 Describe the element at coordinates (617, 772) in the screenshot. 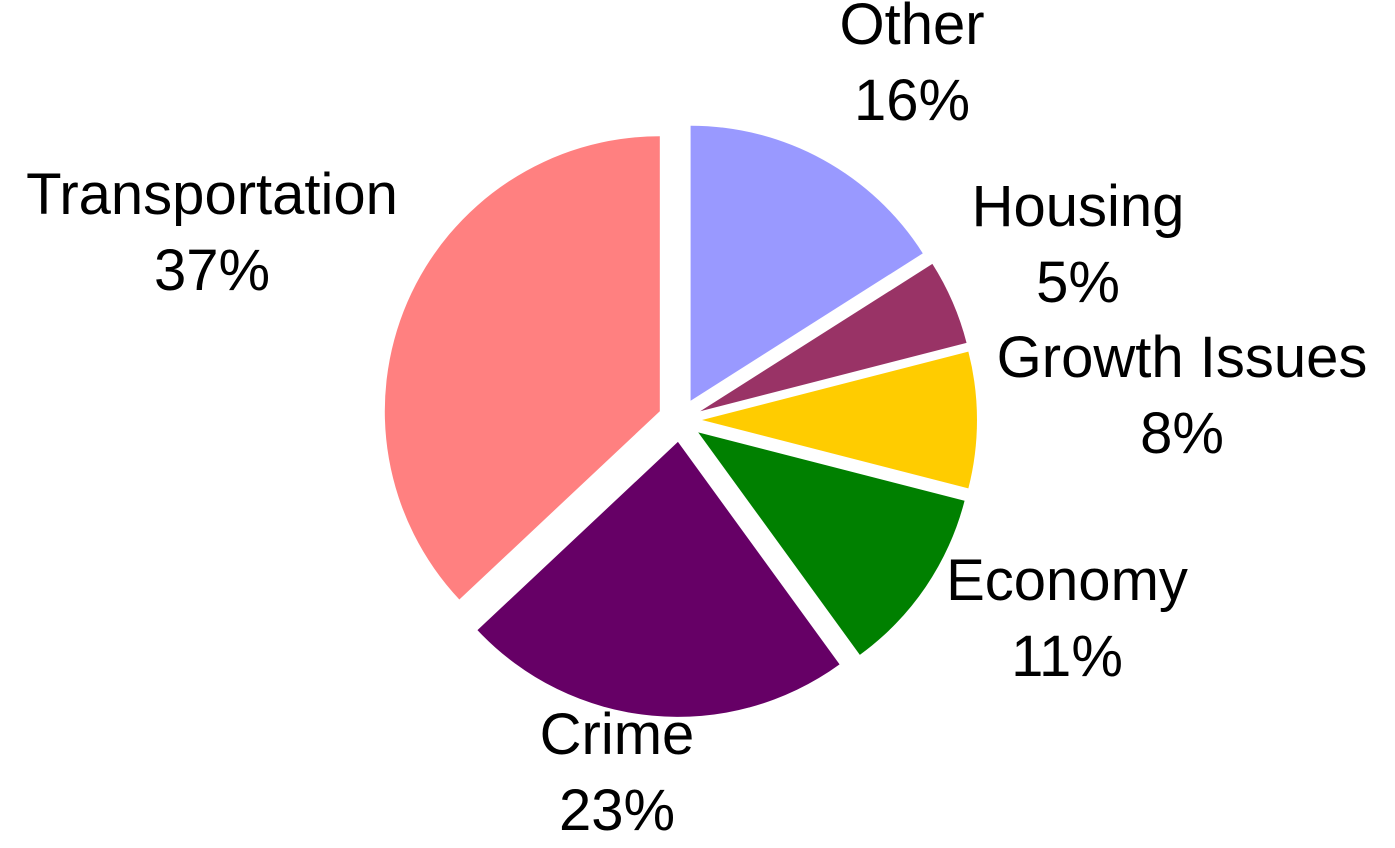

I see `pie-label-crime: Crime 23%` at that location.